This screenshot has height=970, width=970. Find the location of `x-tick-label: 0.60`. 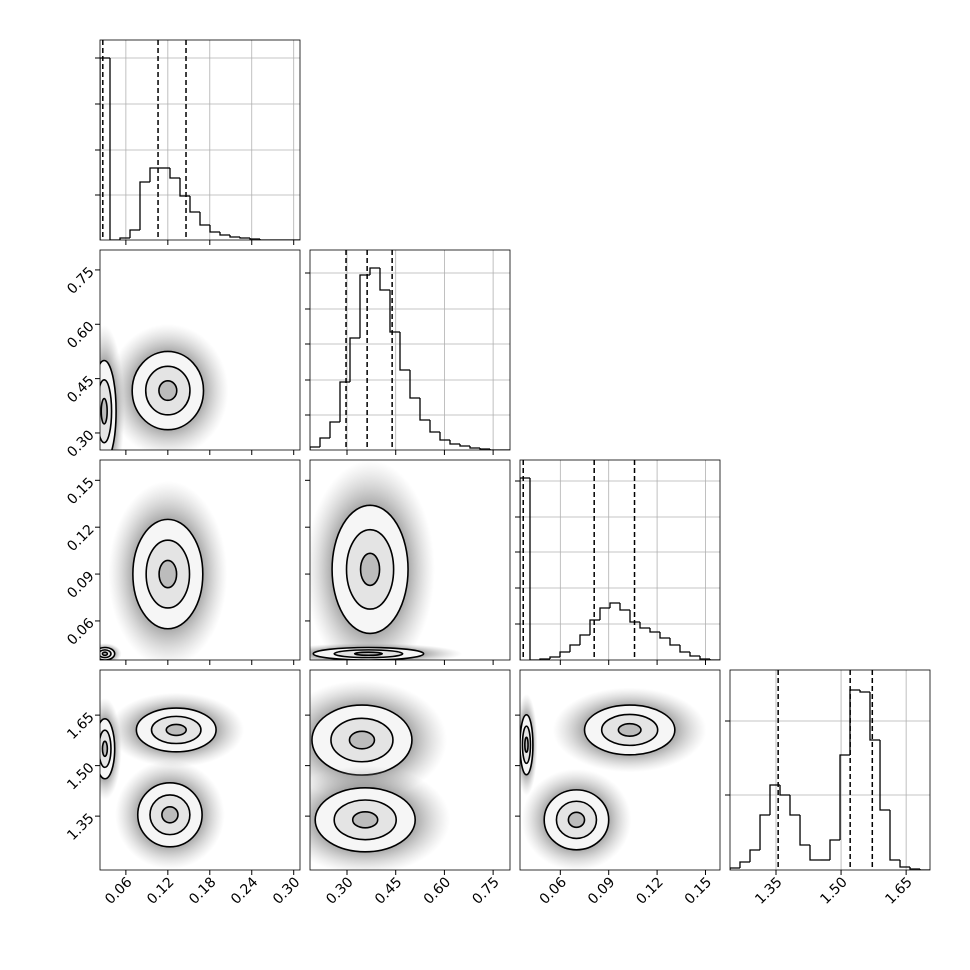

x-tick-label: 0.60 is located at coordinates (437, 890).